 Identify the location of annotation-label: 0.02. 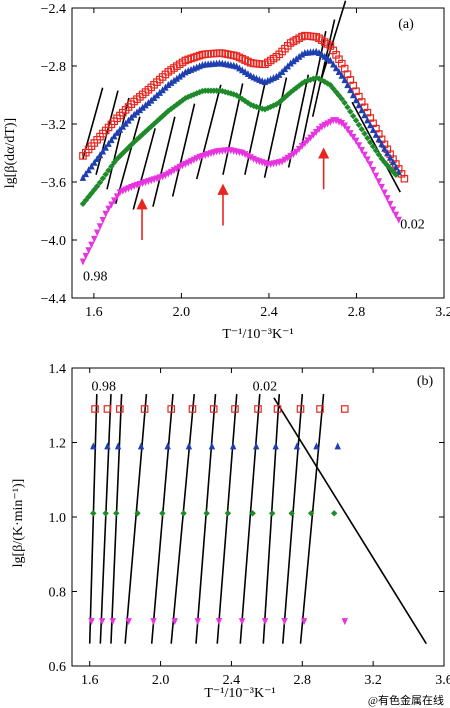
(265, 386).